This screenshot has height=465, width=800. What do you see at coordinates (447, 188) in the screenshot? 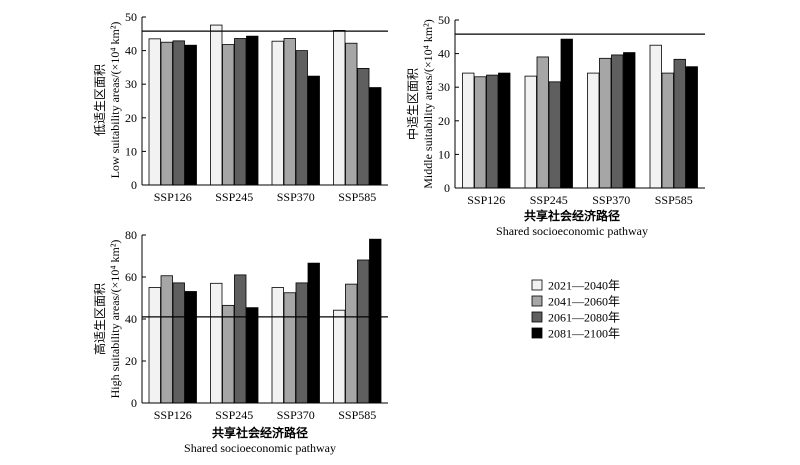
I see `middle-y-tick-label: 0` at bounding box center [447, 188].